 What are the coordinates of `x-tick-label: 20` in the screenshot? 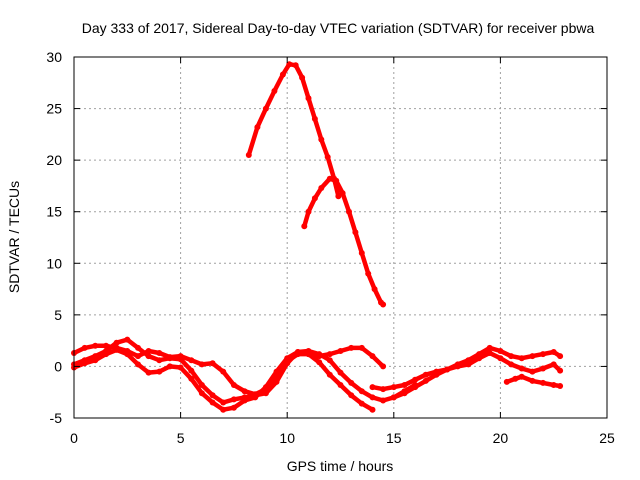 It's located at (501, 438).